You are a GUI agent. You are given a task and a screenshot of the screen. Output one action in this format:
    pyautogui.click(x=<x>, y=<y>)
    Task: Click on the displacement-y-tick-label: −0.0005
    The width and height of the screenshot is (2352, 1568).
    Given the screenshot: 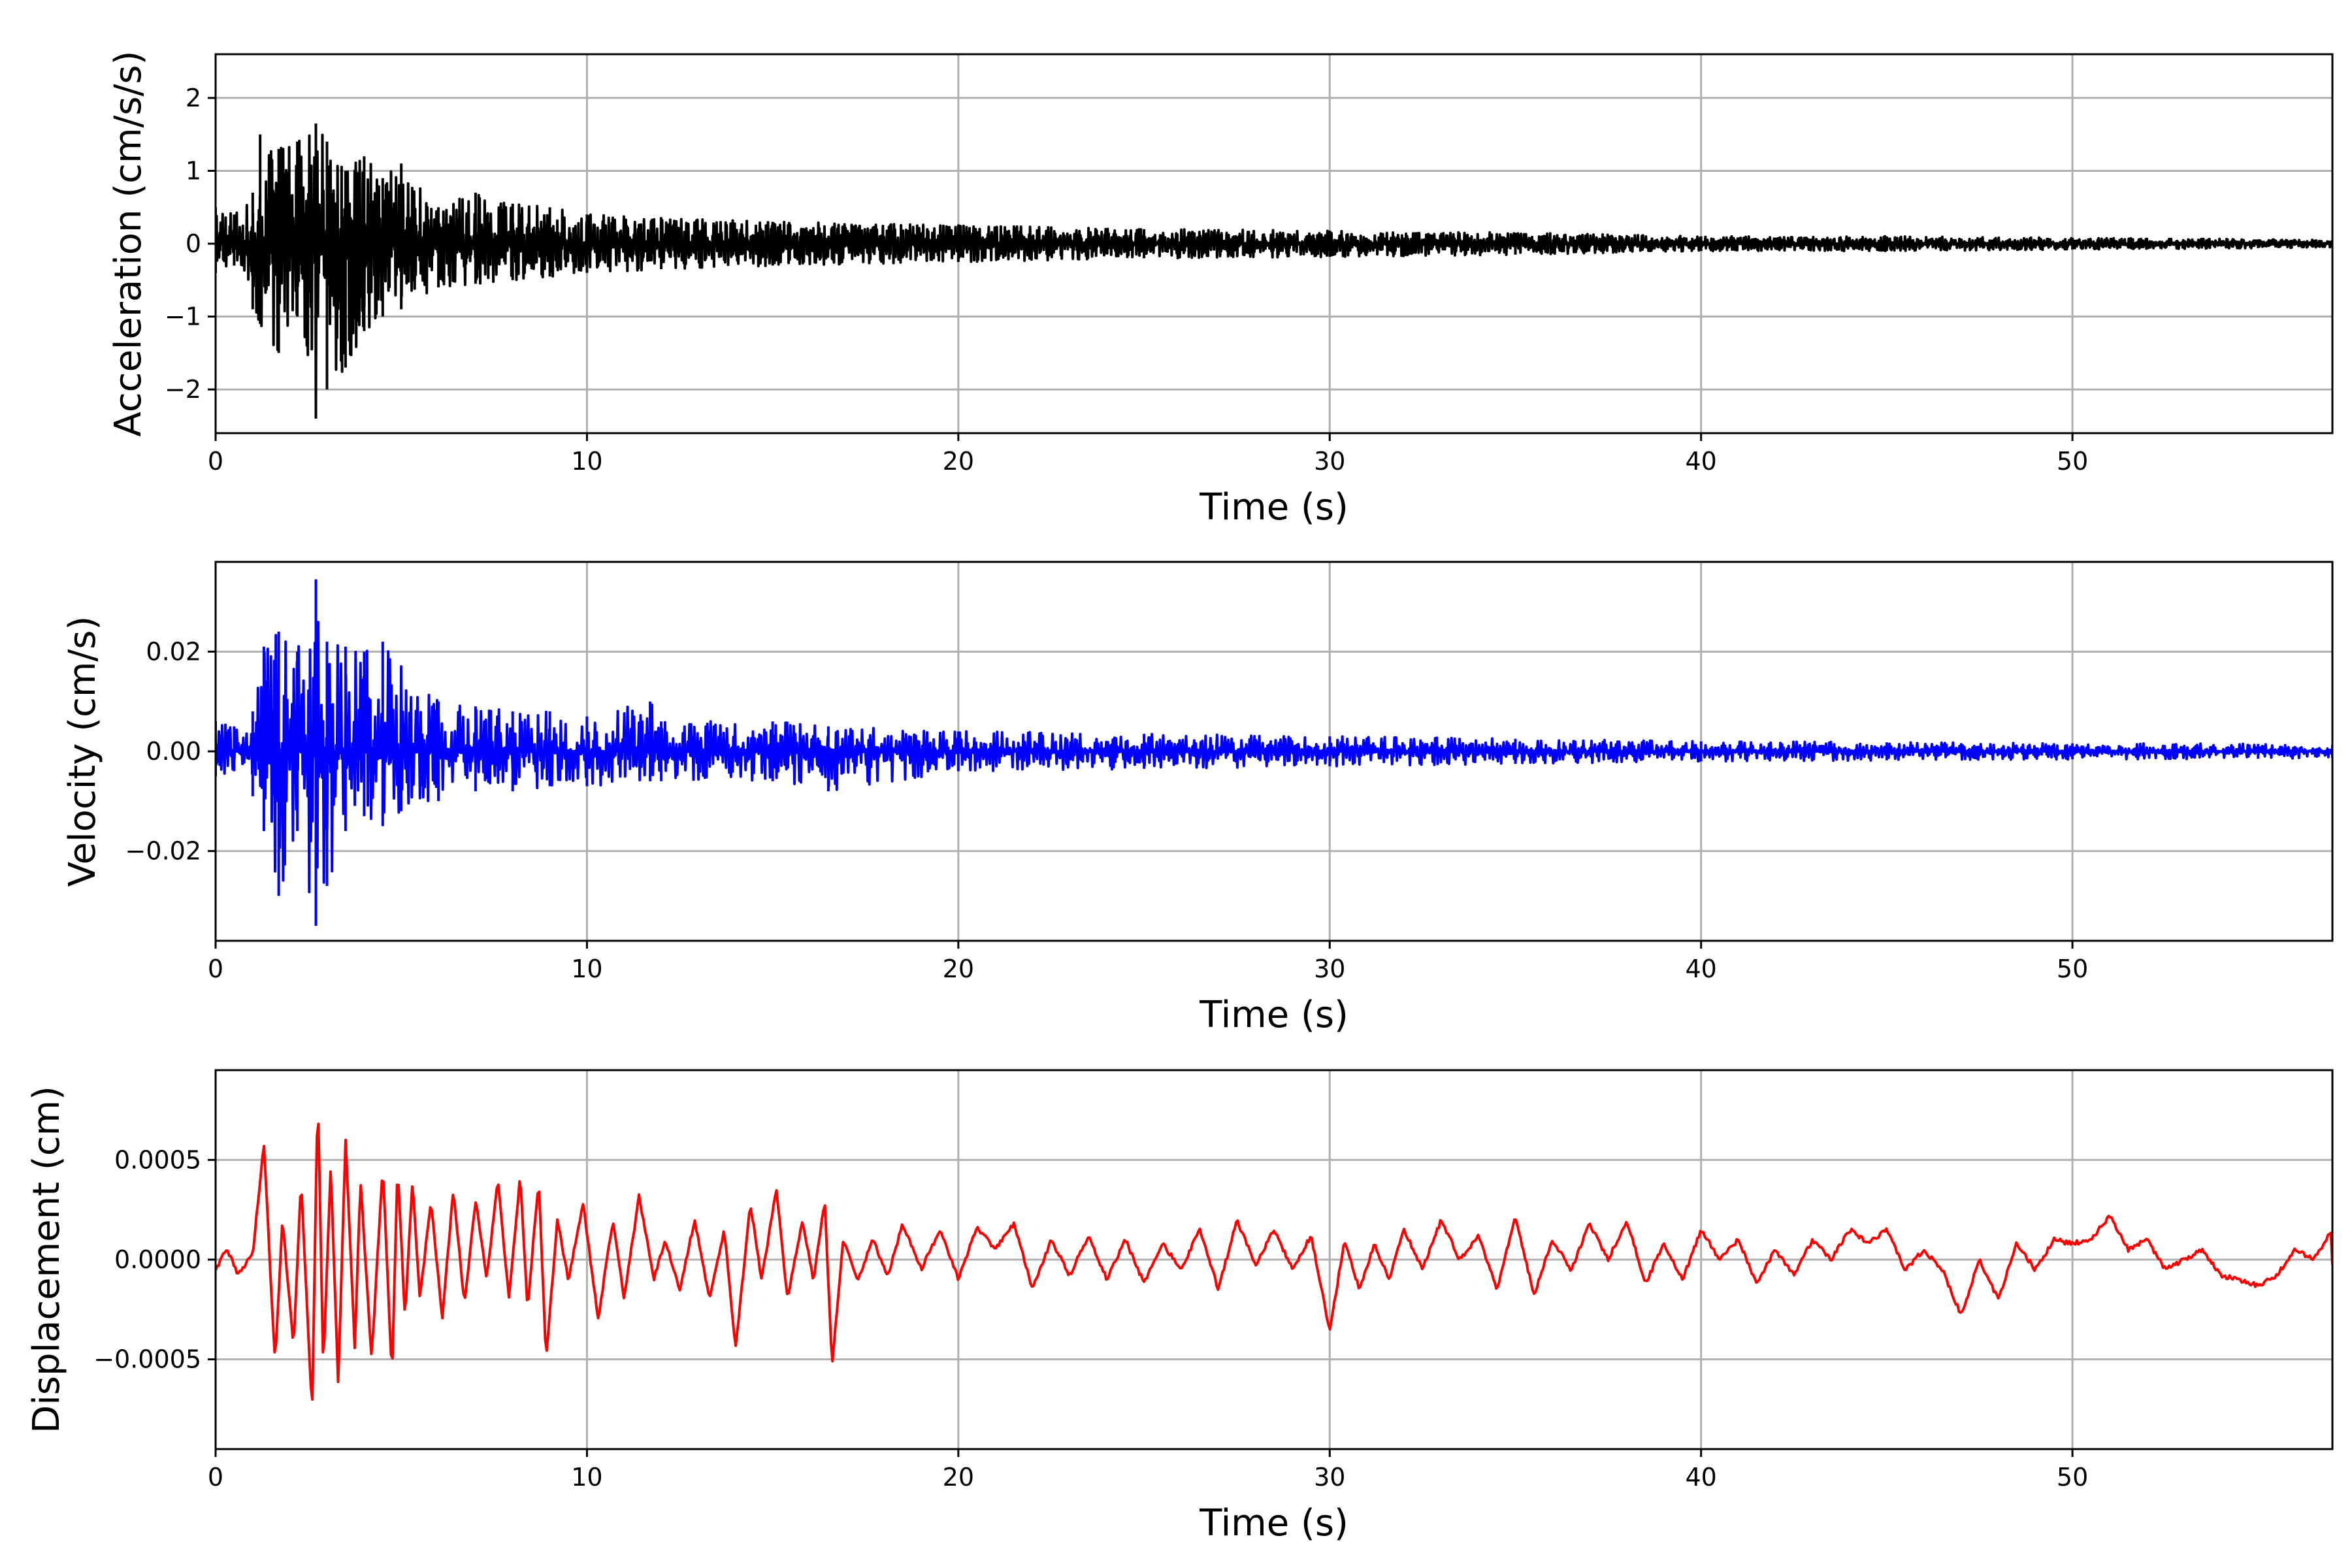 What is the action you would take?
    pyautogui.click(x=147, y=1359)
    